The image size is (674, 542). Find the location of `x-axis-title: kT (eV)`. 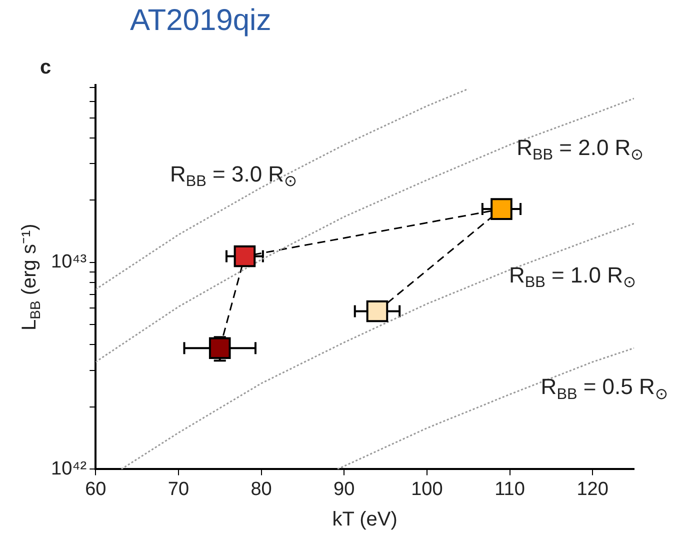

x-axis-title: kT (eV) is located at coordinates (365, 519).